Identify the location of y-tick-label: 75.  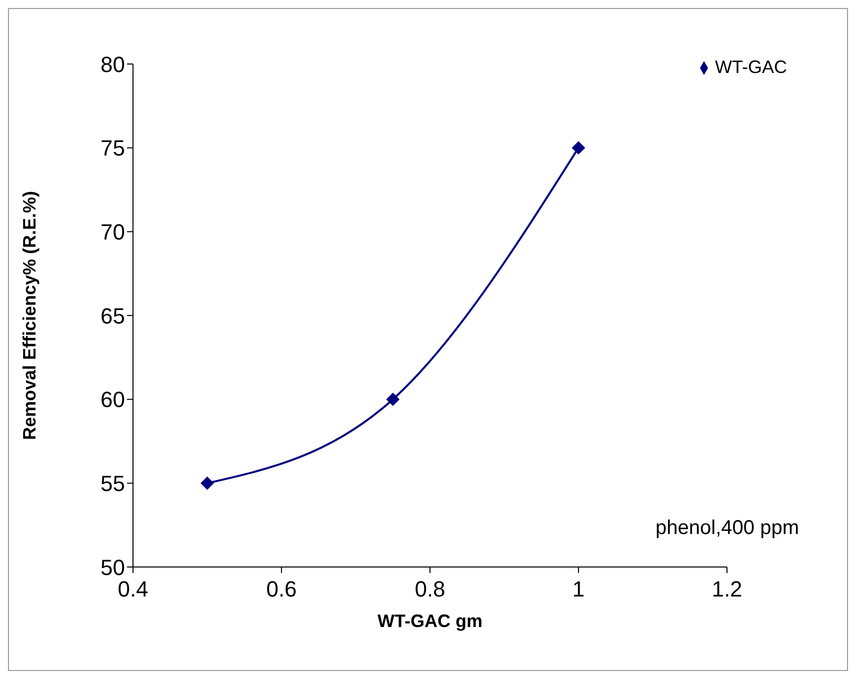
(112, 148).